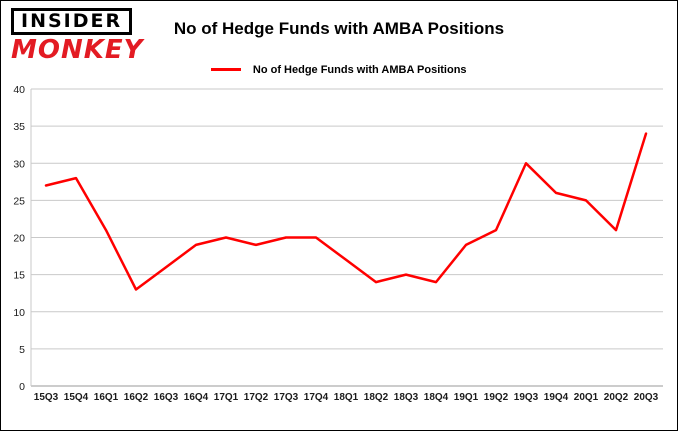 The image size is (678, 431). Describe the element at coordinates (46, 397) in the screenshot. I see `x-axis-tick-label: 15Q3` at that location.